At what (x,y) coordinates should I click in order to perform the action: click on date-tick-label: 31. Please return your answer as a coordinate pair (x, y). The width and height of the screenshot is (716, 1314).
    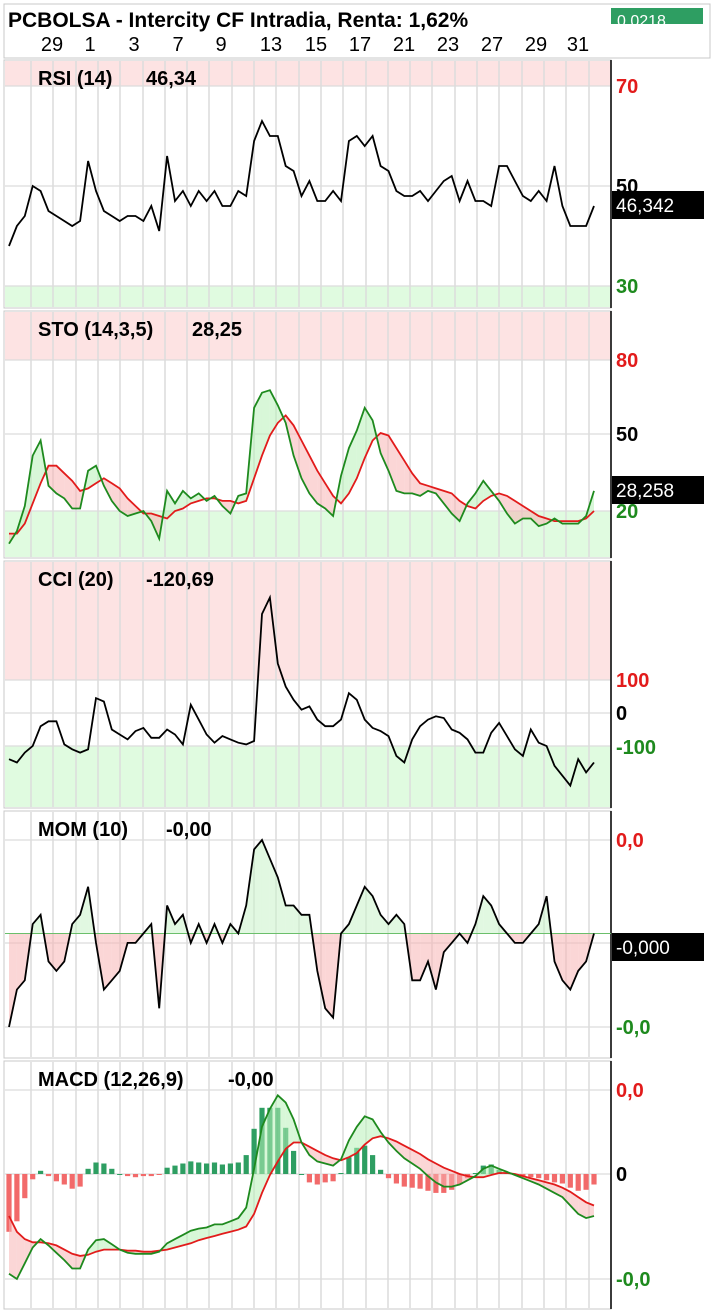
    Looking at the image, I should click on (578, 45).